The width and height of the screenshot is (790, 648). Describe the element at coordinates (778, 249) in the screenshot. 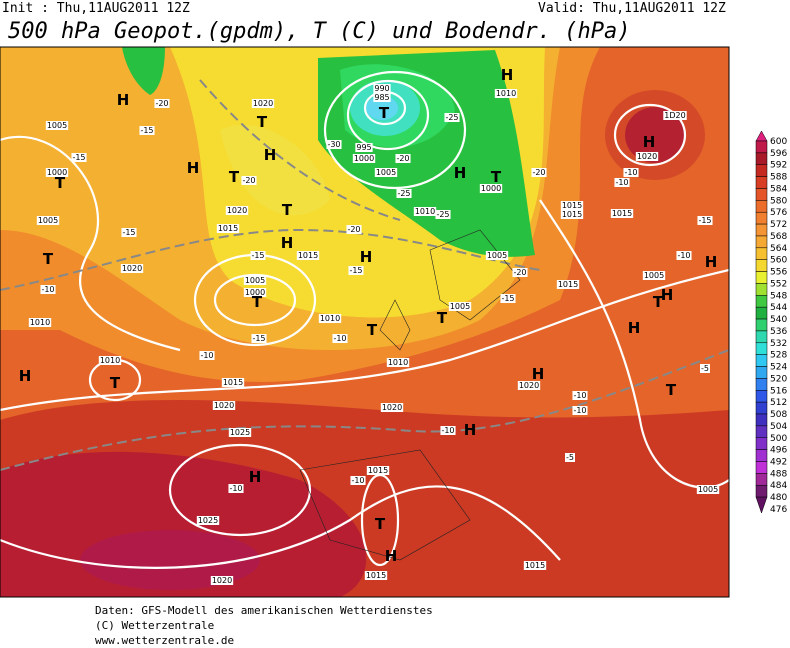

I see `legend-level: 564` at that location.